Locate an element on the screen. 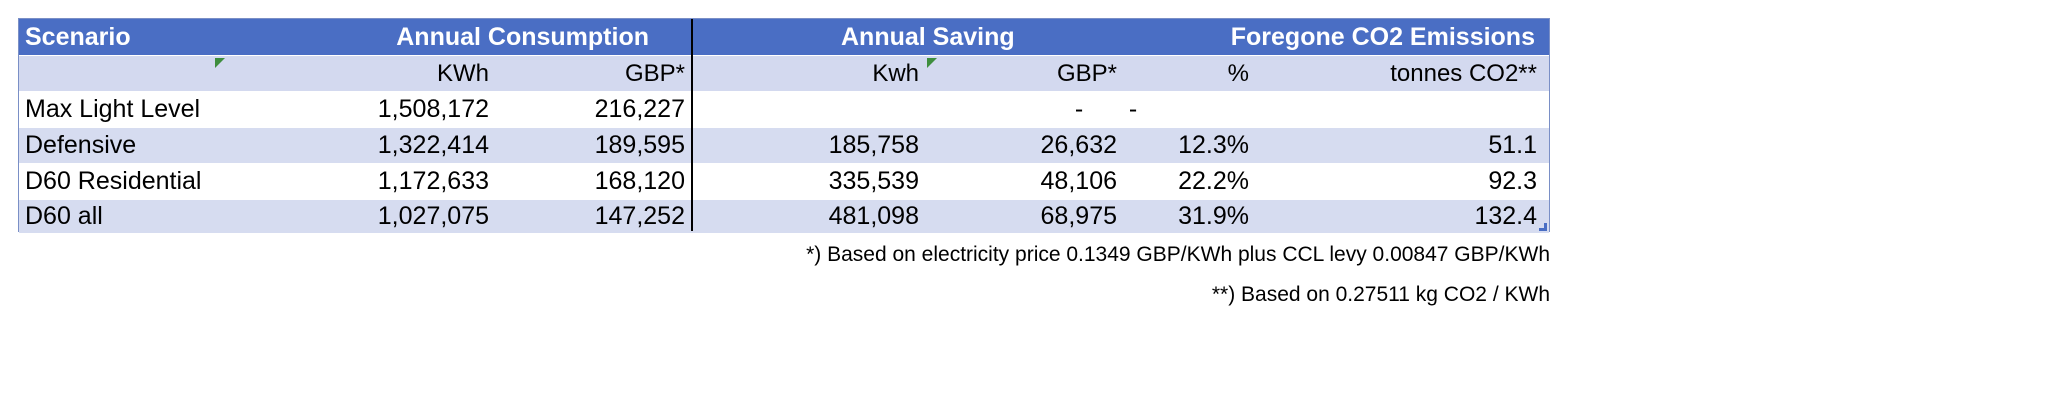 Image resolution: width=2048 pixels, height=413 pixels. cell-tonnes-co2: 51.1 is located at coordinates (1512, 145).